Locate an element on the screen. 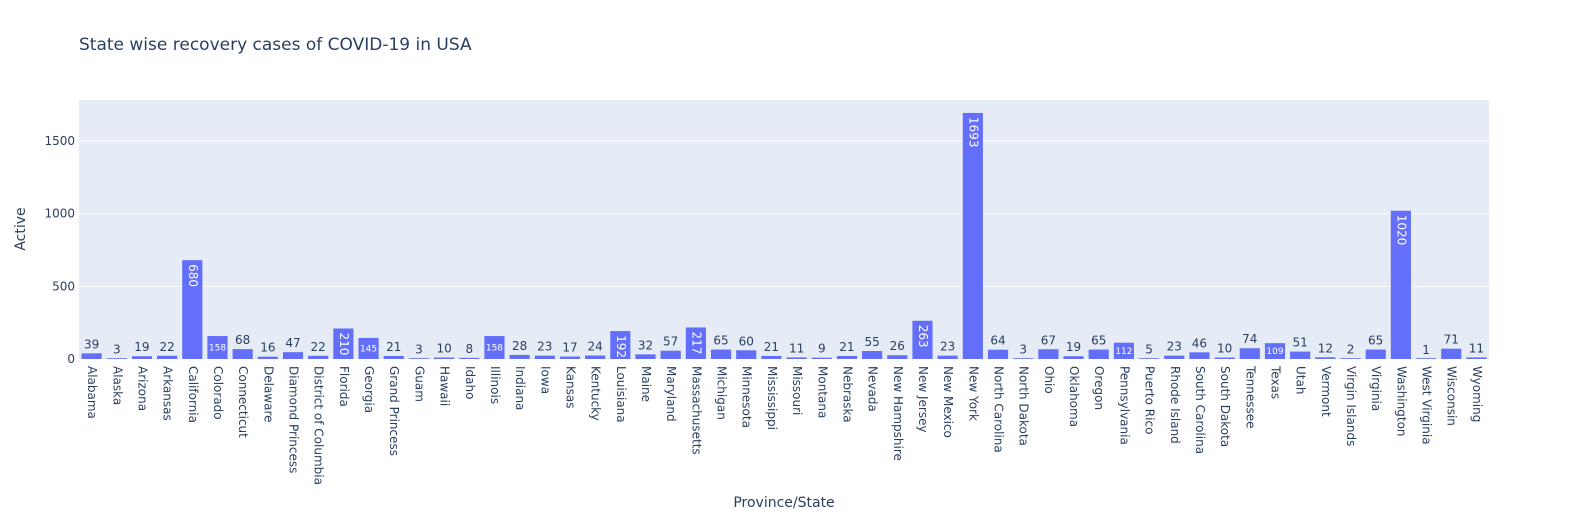 This screenshot has height=525, width=1584. x-tick-label: Kentucky is located at coordinates (596, 393).